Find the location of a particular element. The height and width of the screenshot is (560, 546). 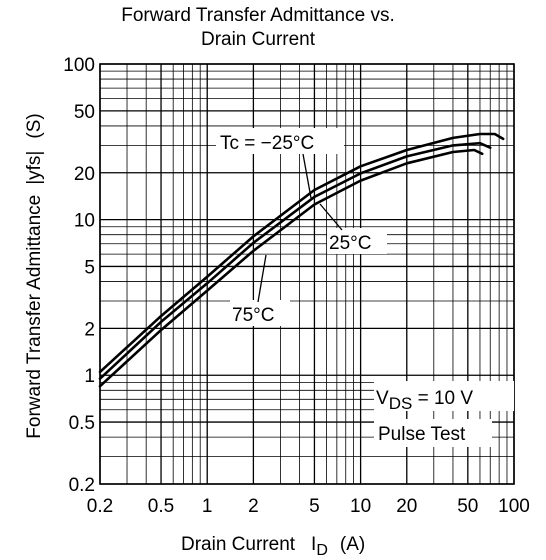

x-tick-label: 1 is located at coordinates (207, 506).